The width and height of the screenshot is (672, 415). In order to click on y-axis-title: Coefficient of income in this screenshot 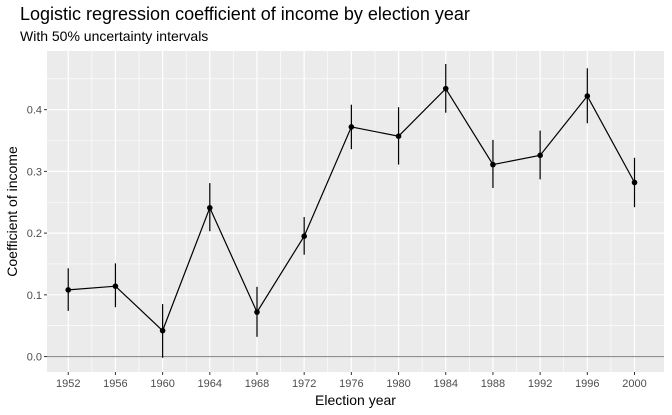, I will do `click(12, 211)`.